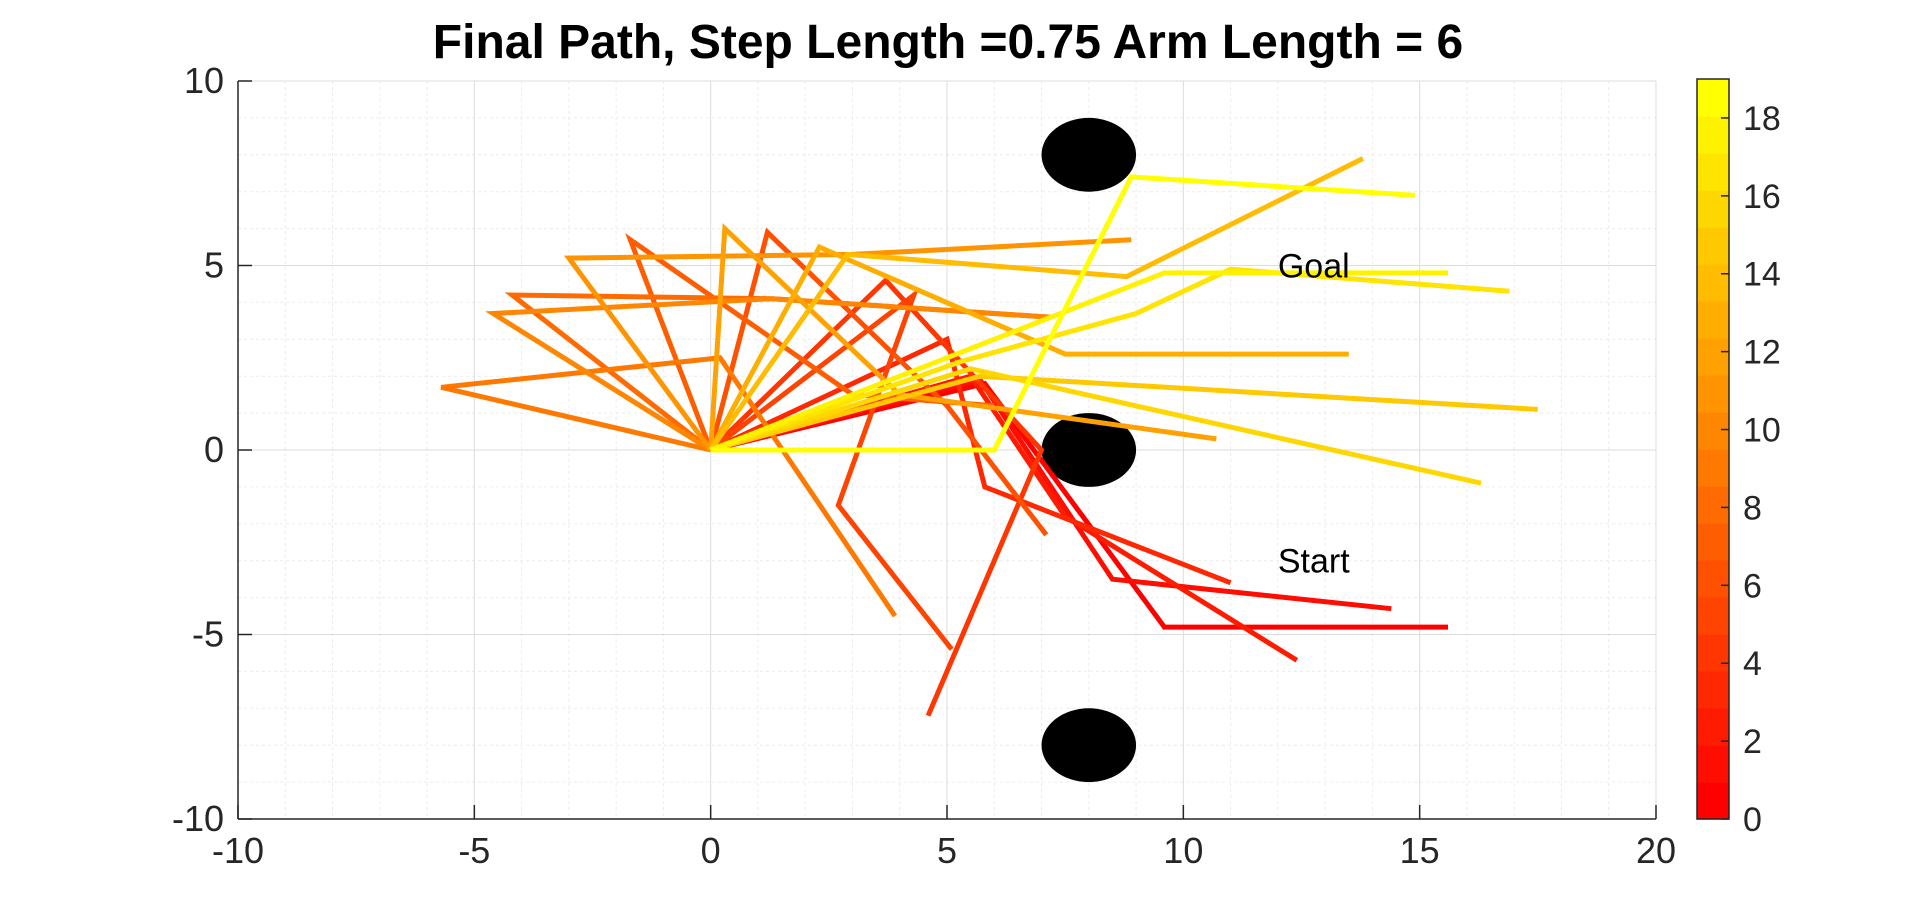 Image resolution: width=1920 pixels, height=911 pixels. Describe the element at coordinates (1762, 197) in the screenshot. I see `colorbar-tick-label: 16` at that location.